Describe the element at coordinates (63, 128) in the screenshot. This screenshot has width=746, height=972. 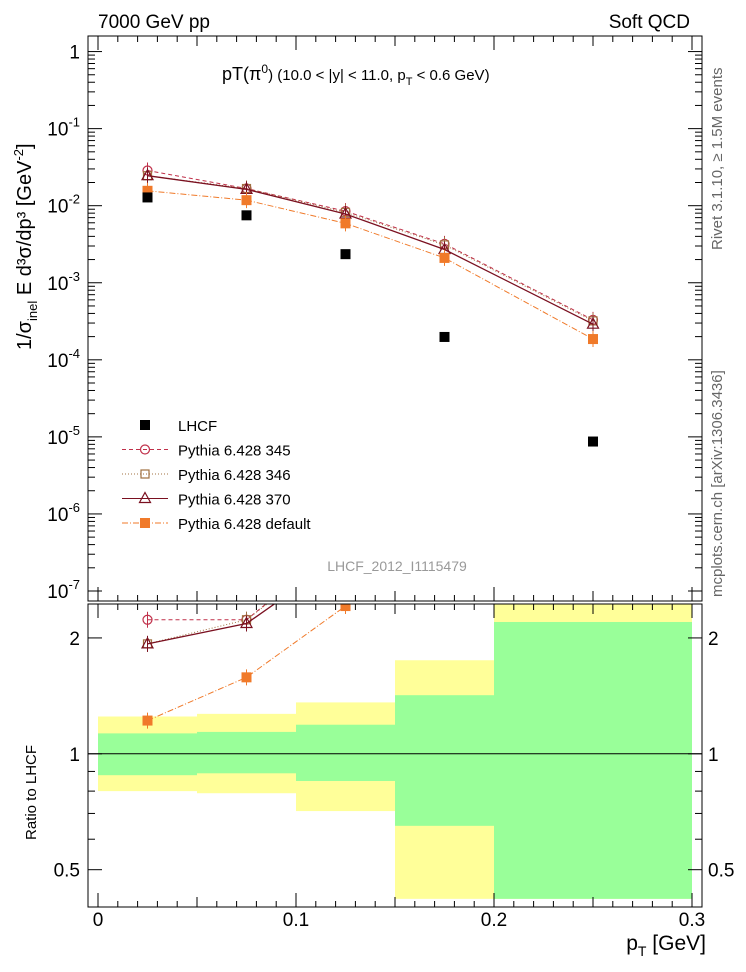
I see `y-tick-label: 10⁻¹` at that location.